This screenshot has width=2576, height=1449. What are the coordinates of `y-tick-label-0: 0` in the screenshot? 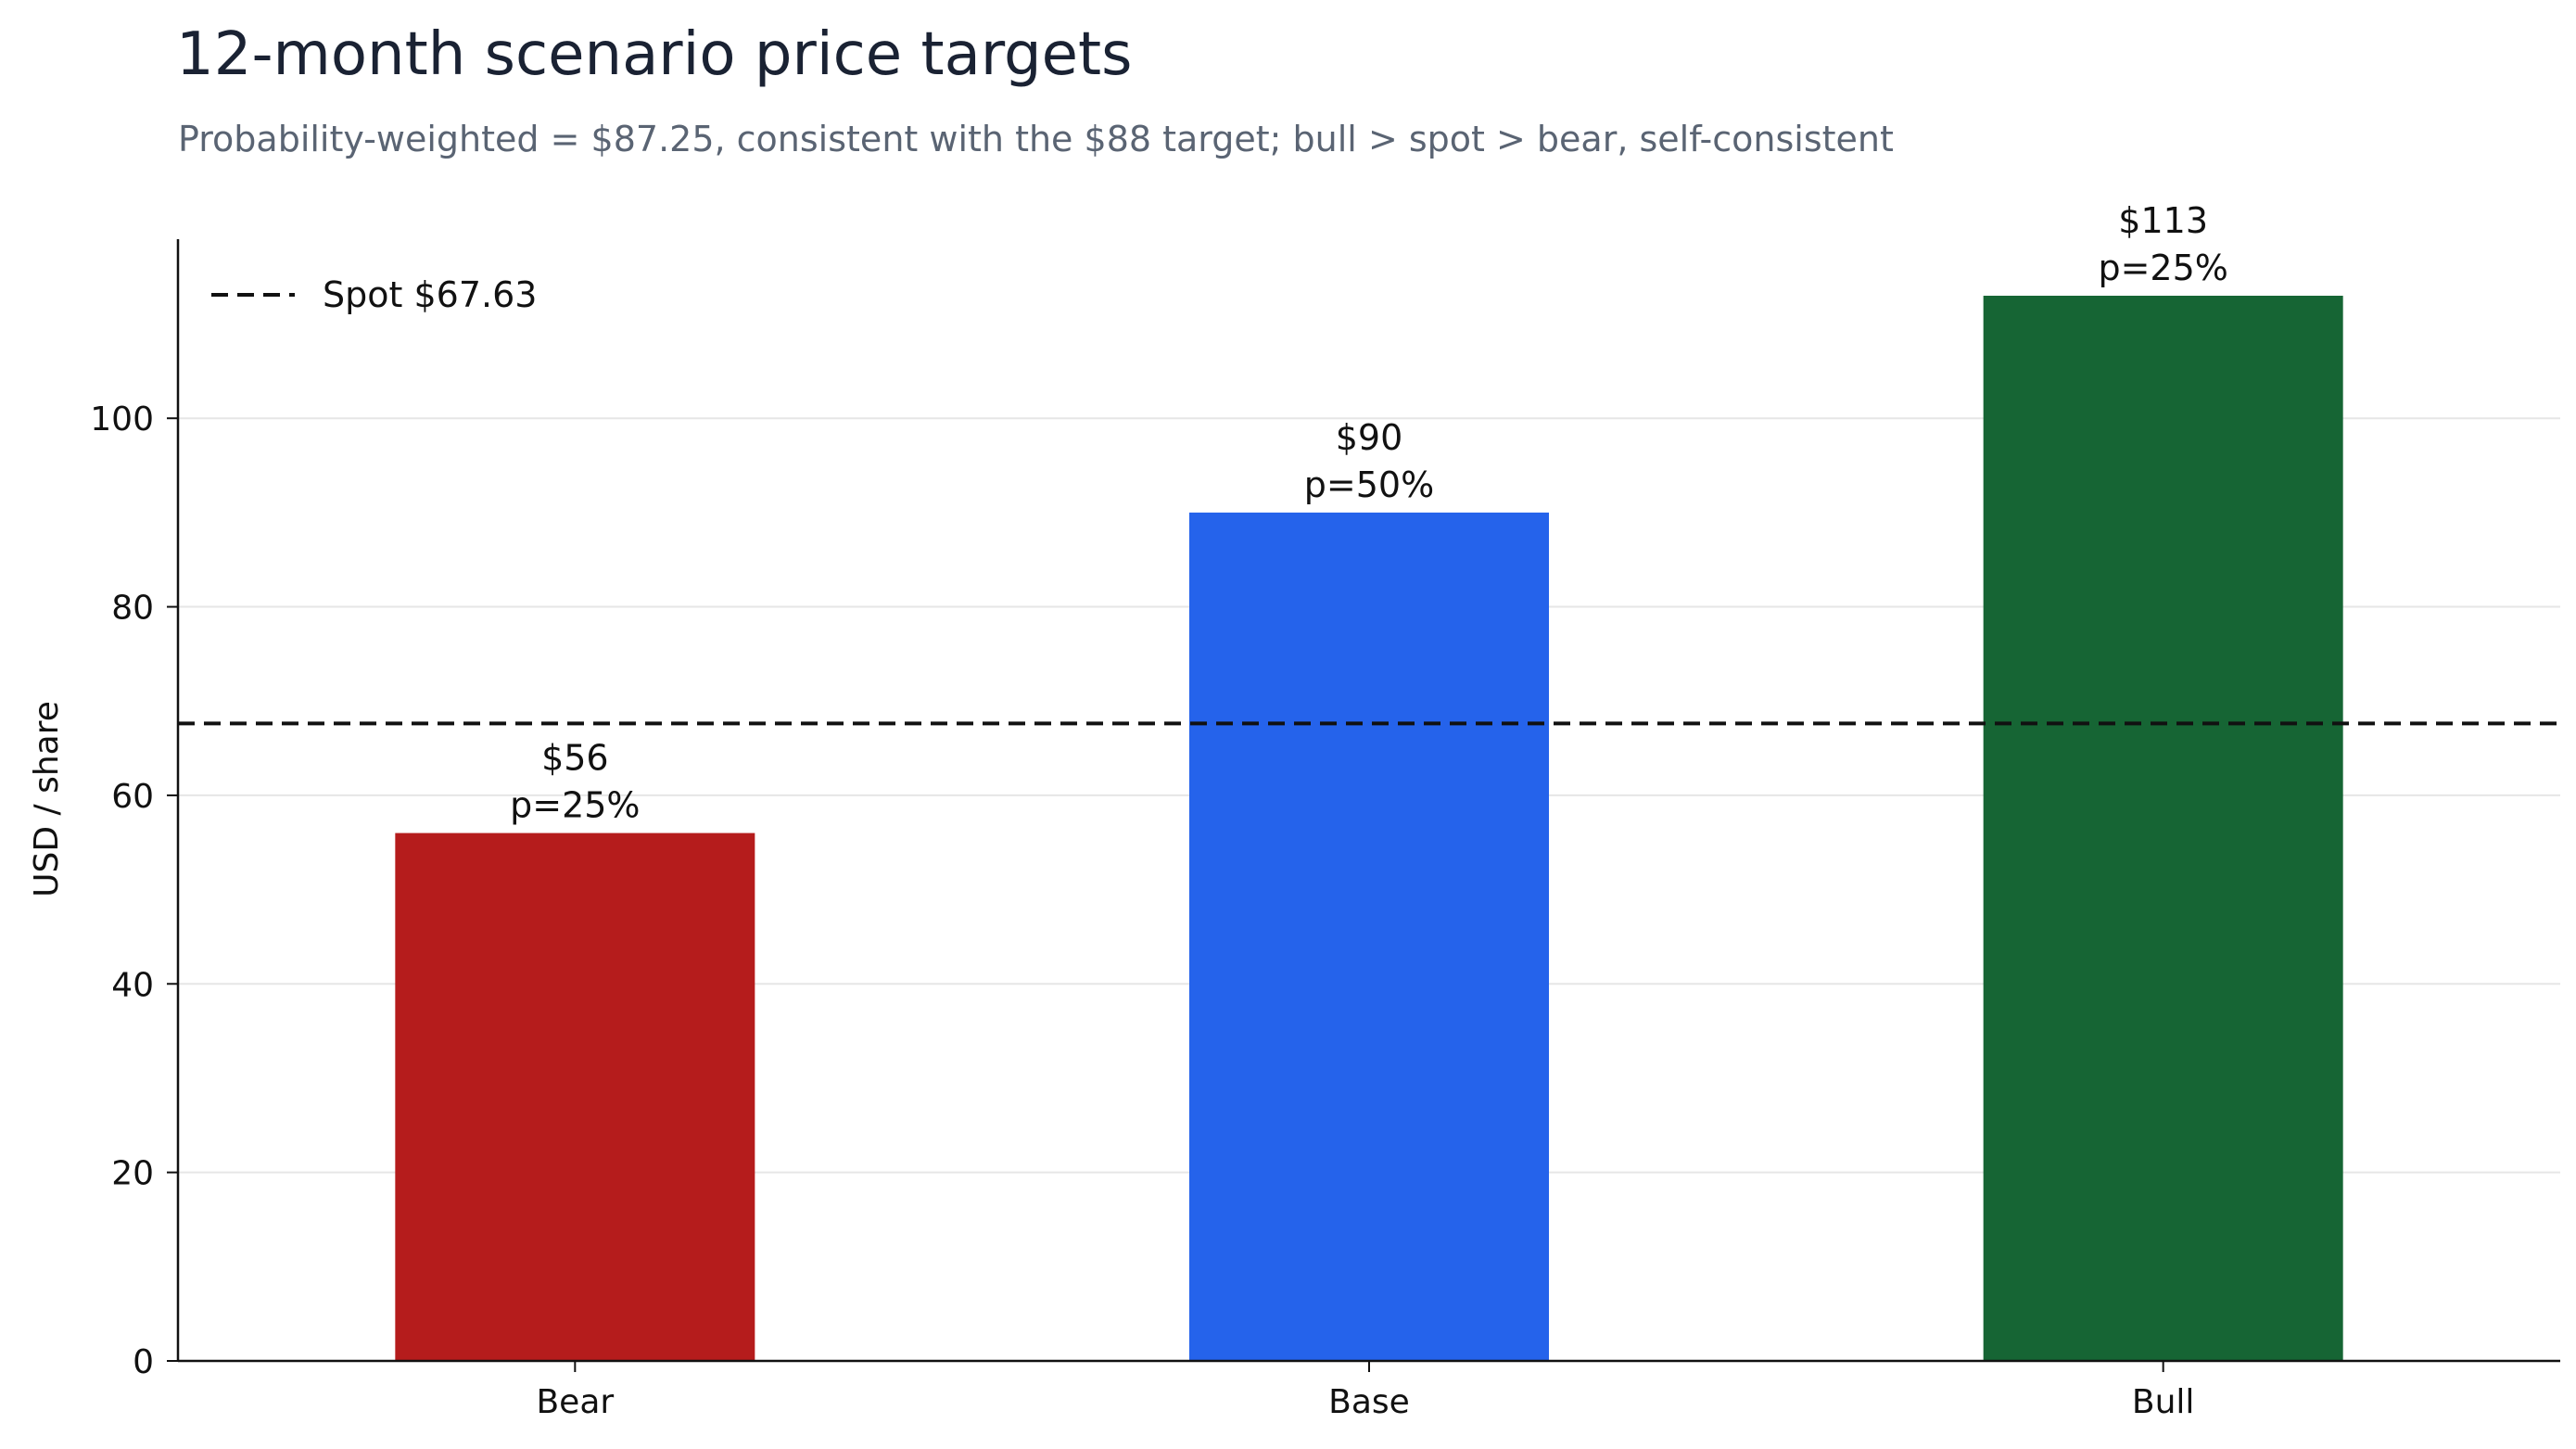 It's located at (143, 1362).